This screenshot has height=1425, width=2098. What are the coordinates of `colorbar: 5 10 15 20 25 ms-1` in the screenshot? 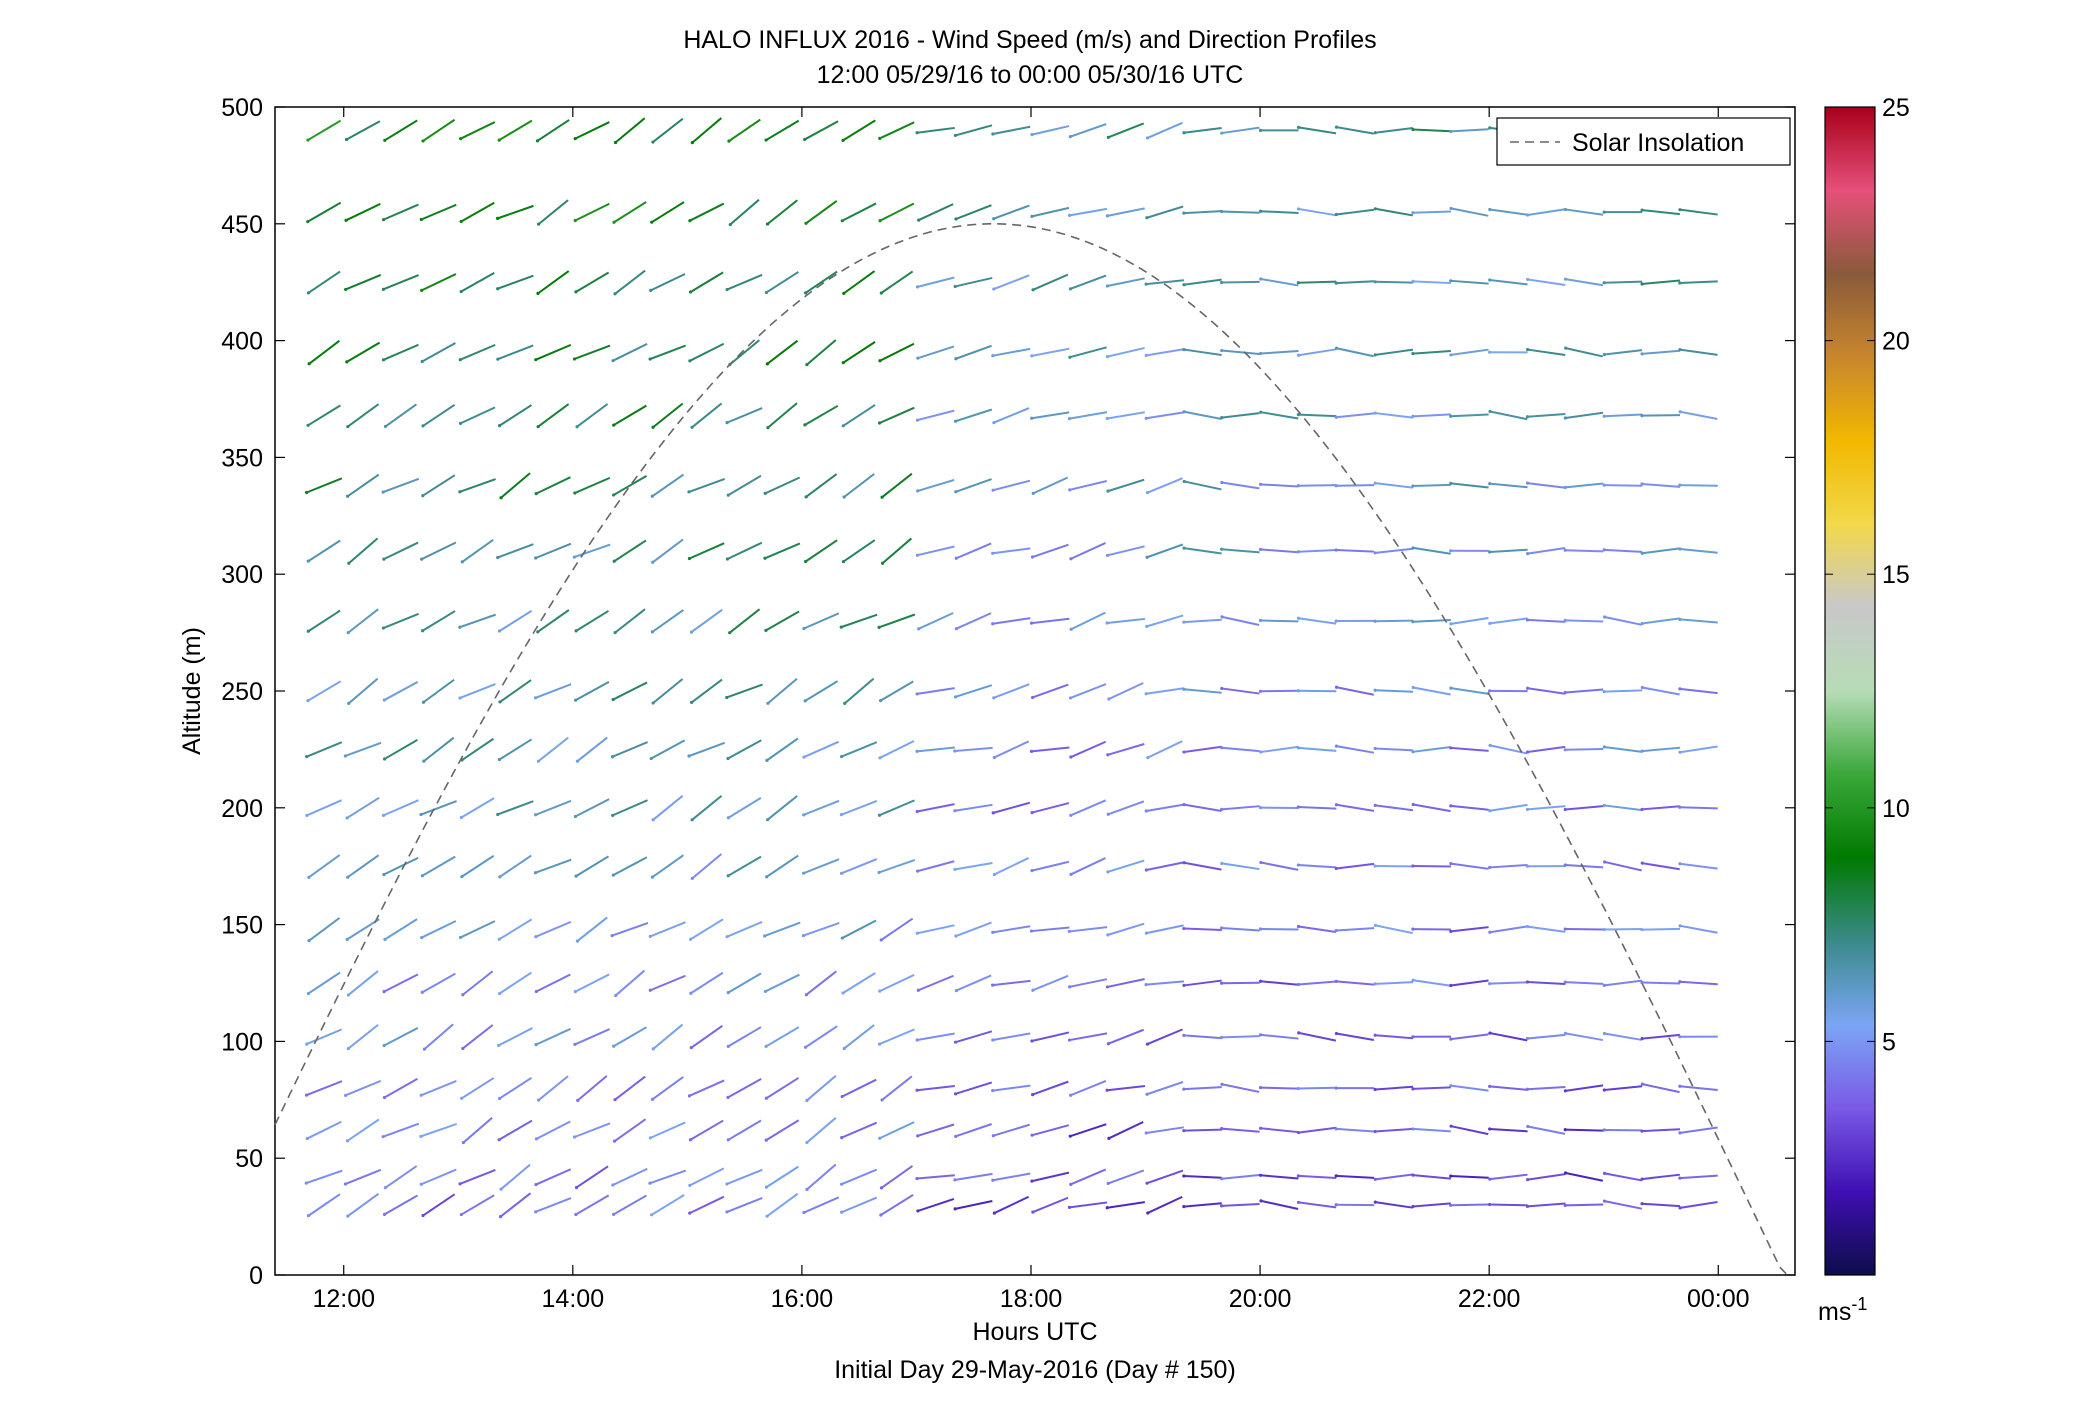 It's located at (1864, 710).